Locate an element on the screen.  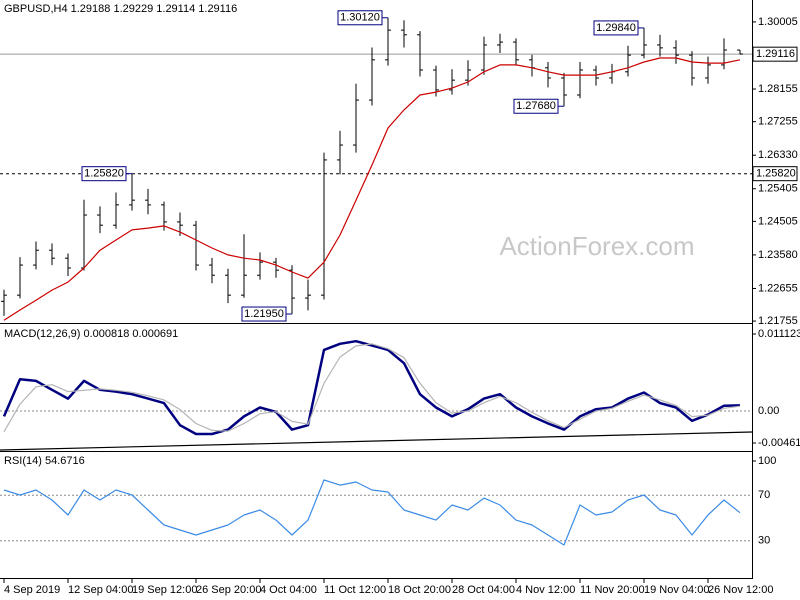
y-tick-label: 1.27255 is located at coordinates (778, 122).